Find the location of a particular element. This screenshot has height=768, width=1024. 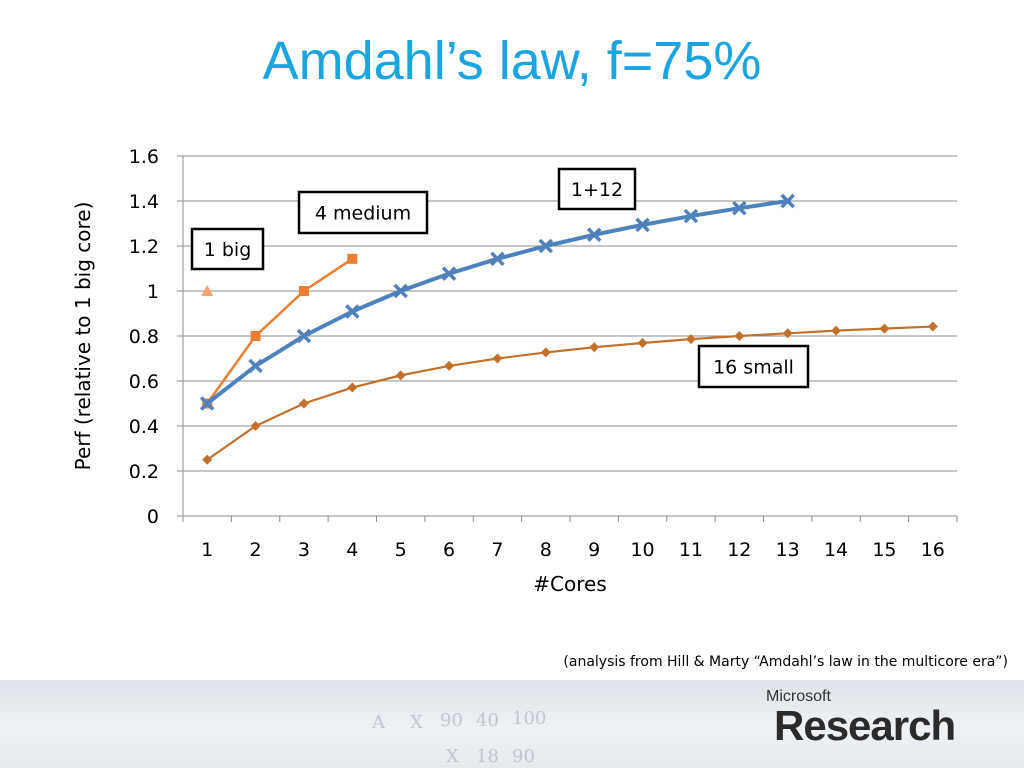

footer-band: A X 90 40 100 X 18 90 is located at coordinates (512, 724).